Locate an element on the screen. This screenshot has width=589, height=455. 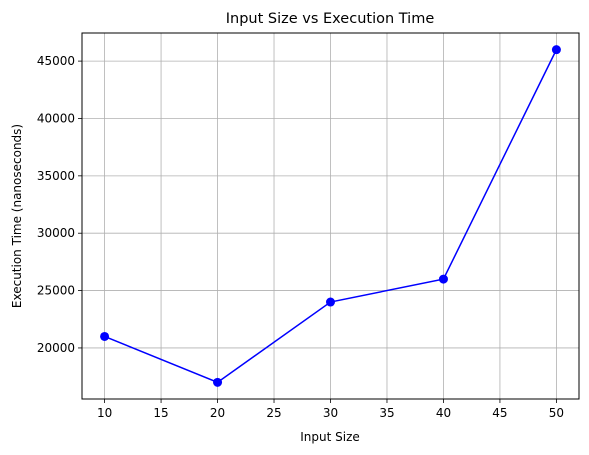
x-tick-label: 50 is located at coordinates (556, 413).